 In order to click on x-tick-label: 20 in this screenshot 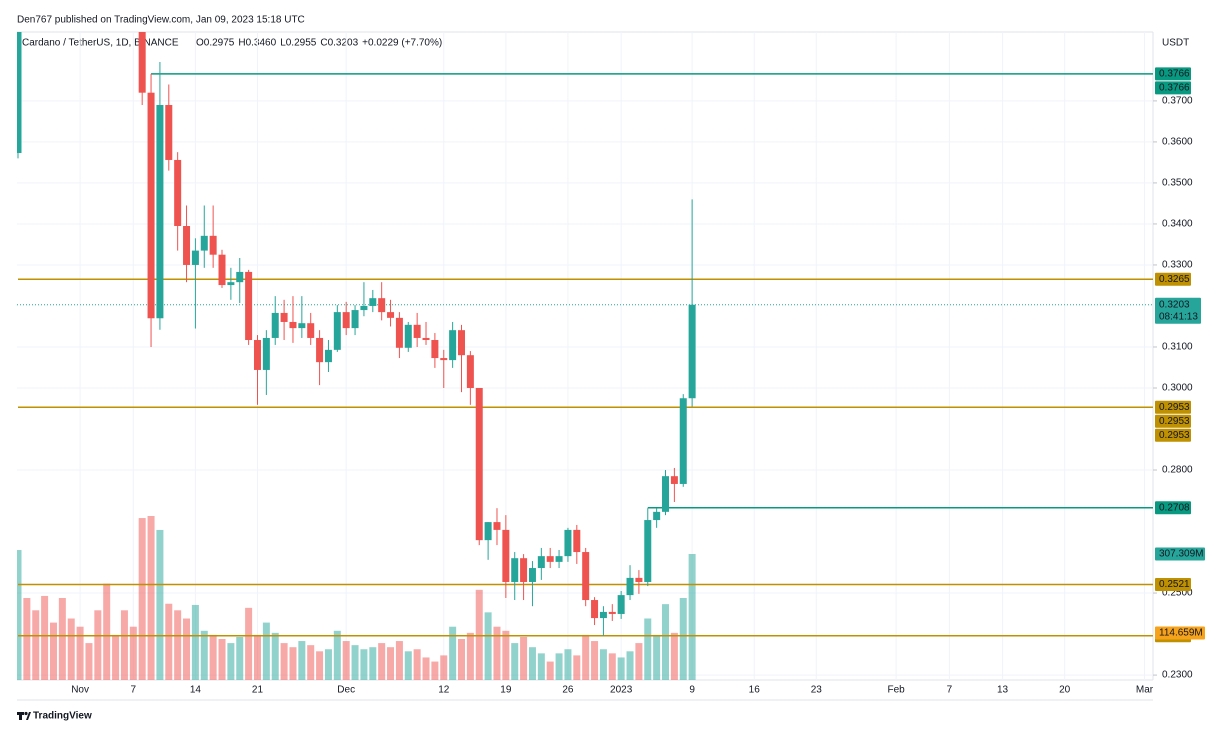, I will do `click(1065, 690)`.